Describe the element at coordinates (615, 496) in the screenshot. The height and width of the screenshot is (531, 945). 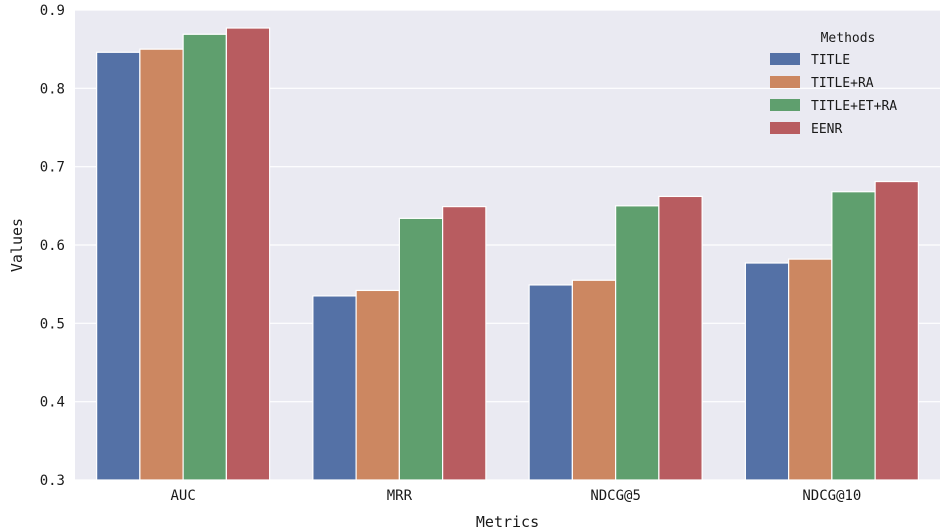
I see `x-tick-label: NDCG@5` at that location.